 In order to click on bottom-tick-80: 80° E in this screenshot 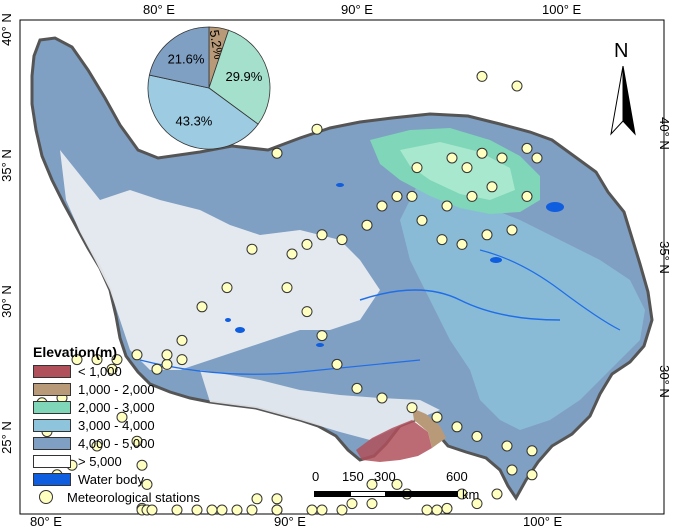, I will do `click(46, 521)`.